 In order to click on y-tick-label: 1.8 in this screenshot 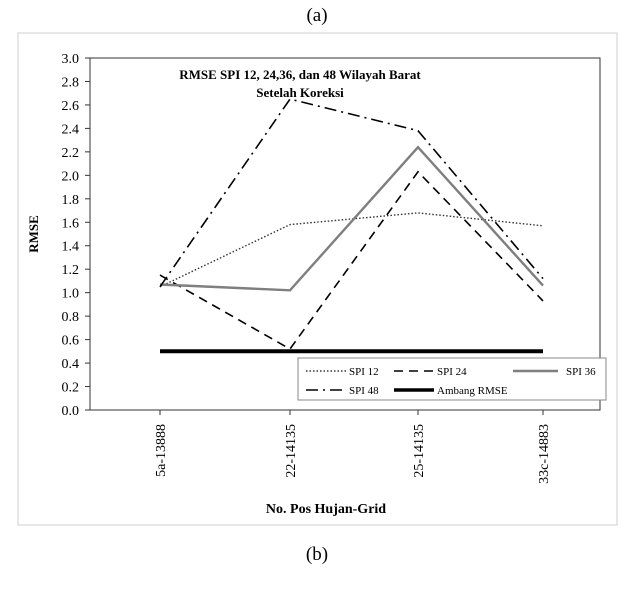, I will do `click(71, 200)`.